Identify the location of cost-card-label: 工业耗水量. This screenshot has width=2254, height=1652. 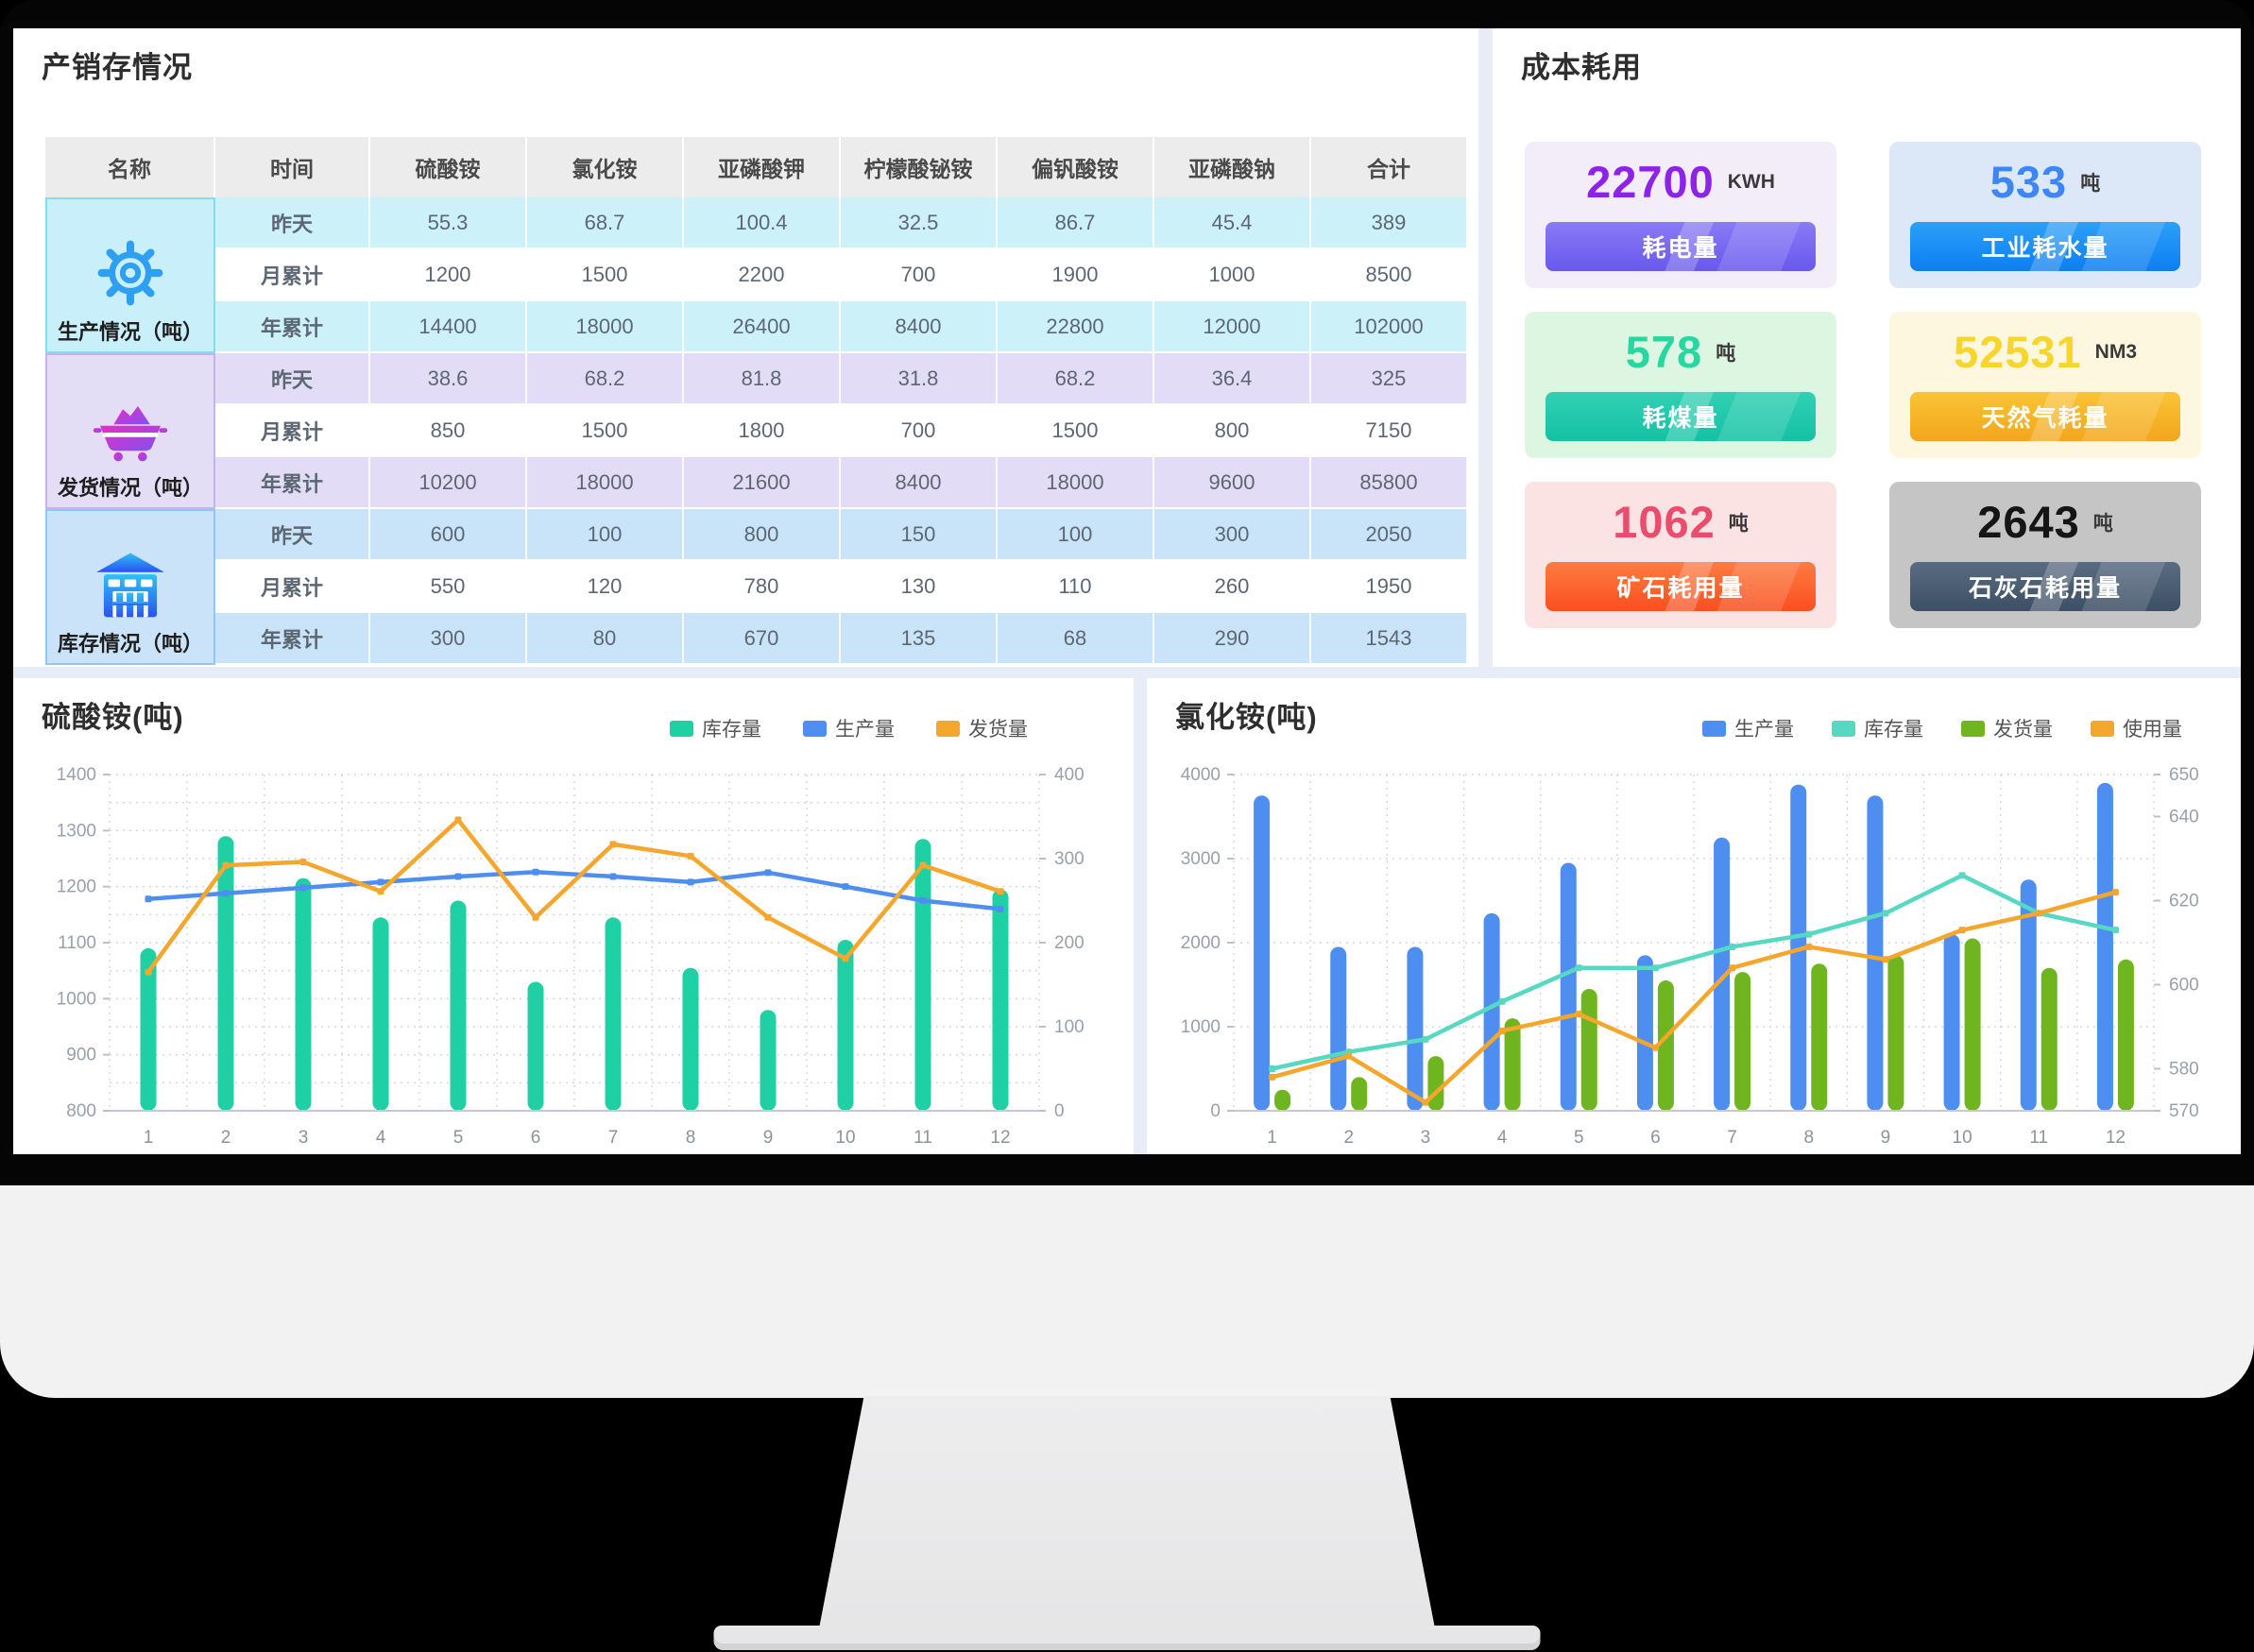
(2045, 249).